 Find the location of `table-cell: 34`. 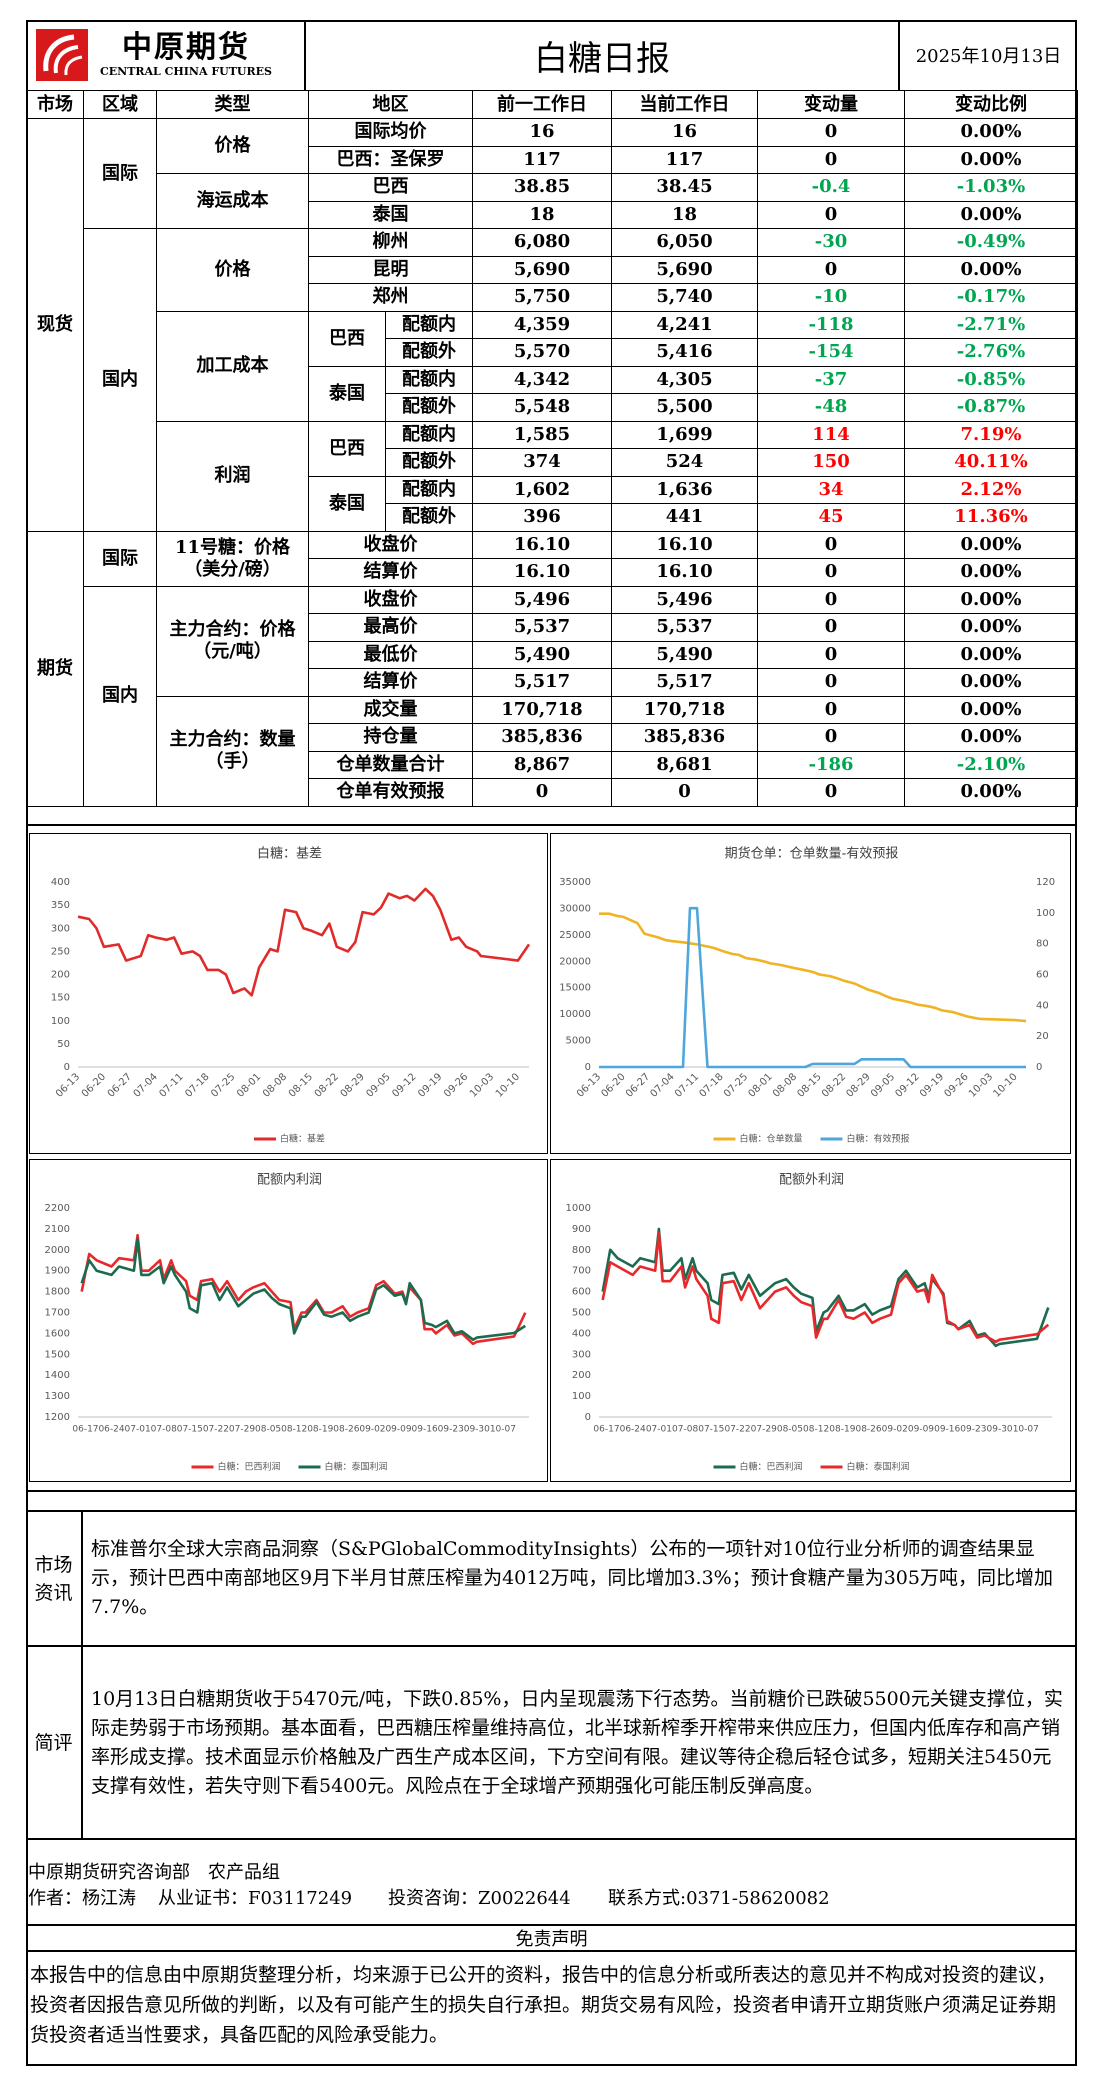

table-cell: 34 is located at coordinates (831, 489).